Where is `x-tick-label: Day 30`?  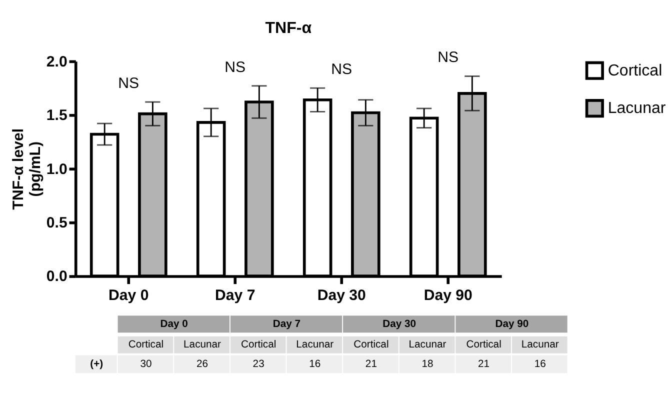
x-tick-label: Day 30 is located at coordinates (341, 295).